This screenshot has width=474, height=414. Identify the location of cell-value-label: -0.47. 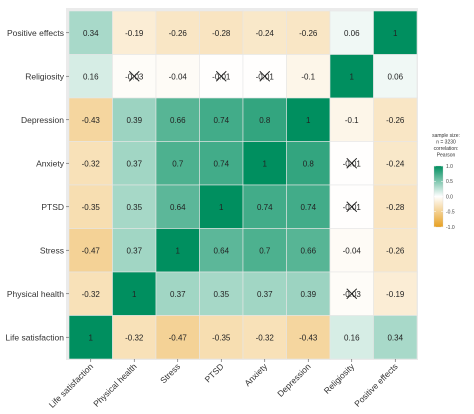
(91, 250).